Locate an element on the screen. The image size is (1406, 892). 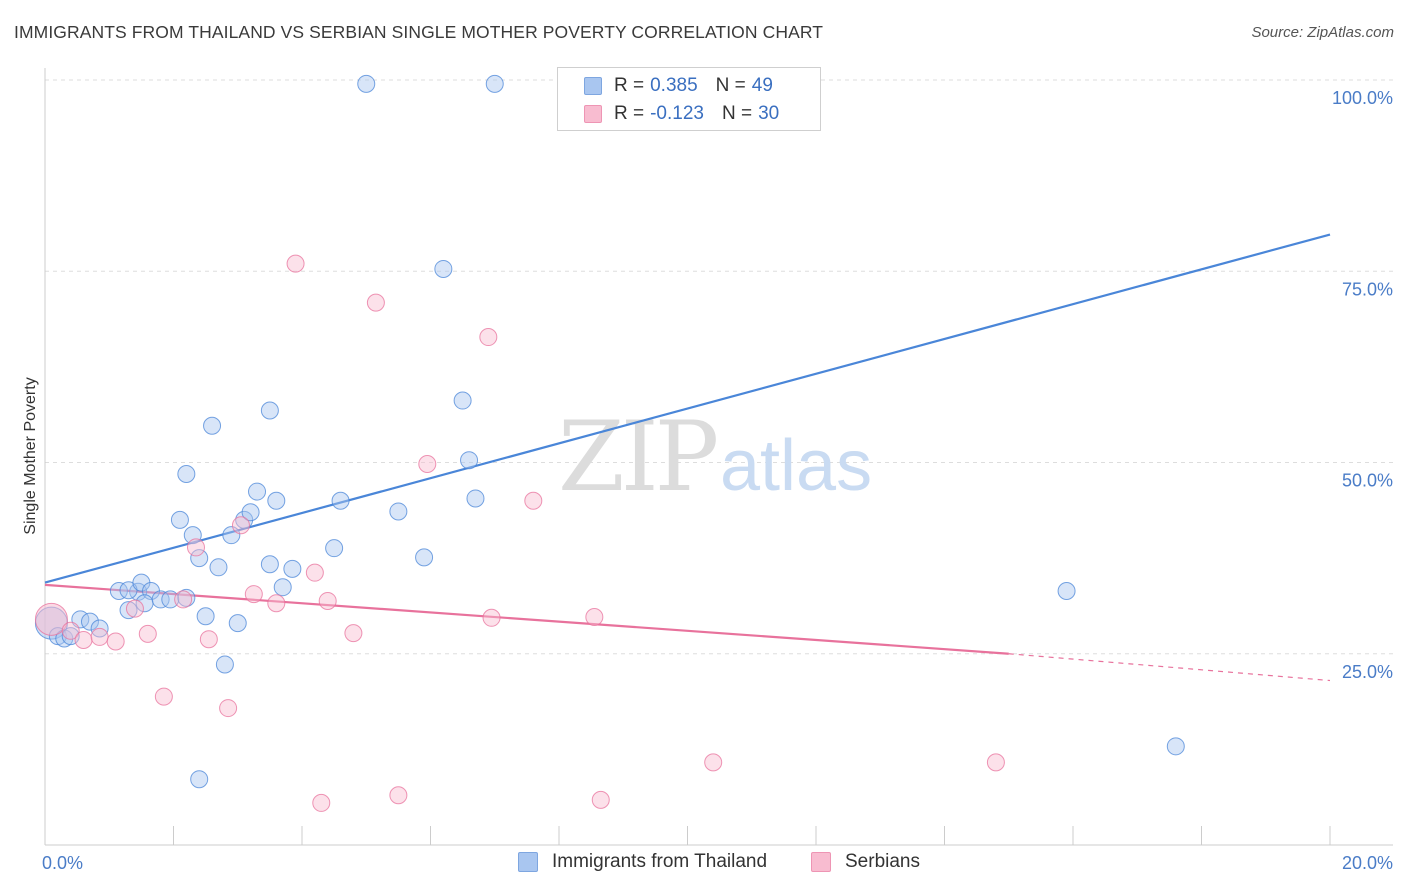
source-credit: Source: ZipAtlas.com is located at coordinates (1322, 32).